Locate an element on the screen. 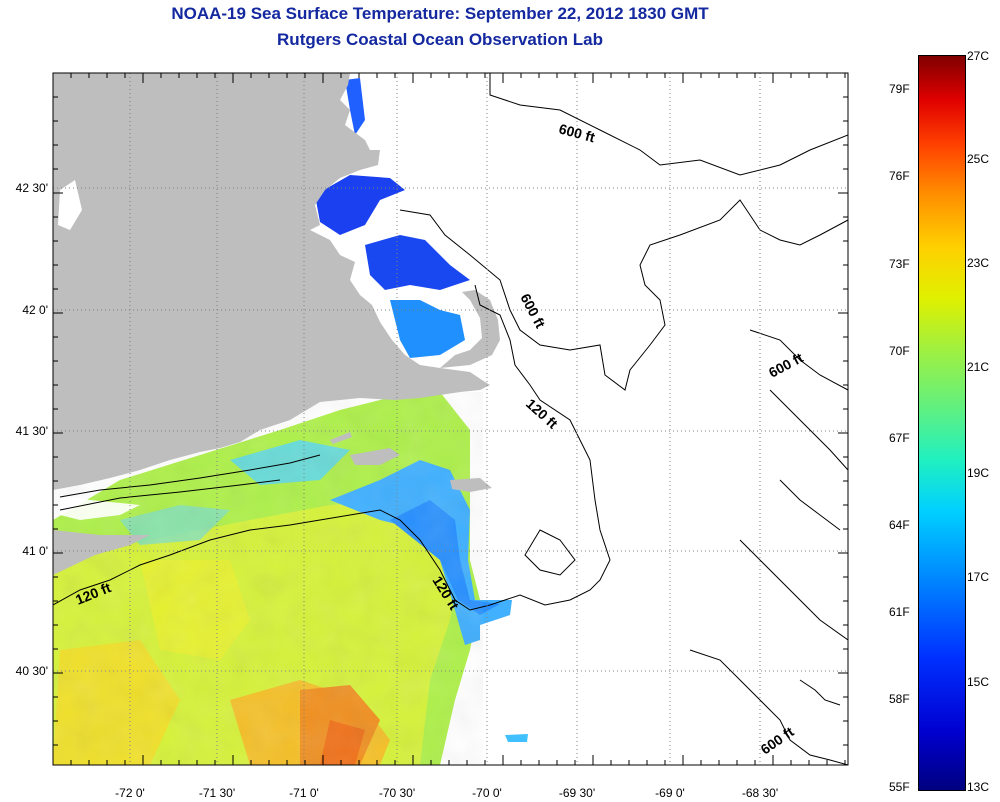  c-label: 19C is located at coordinates (978, 473).